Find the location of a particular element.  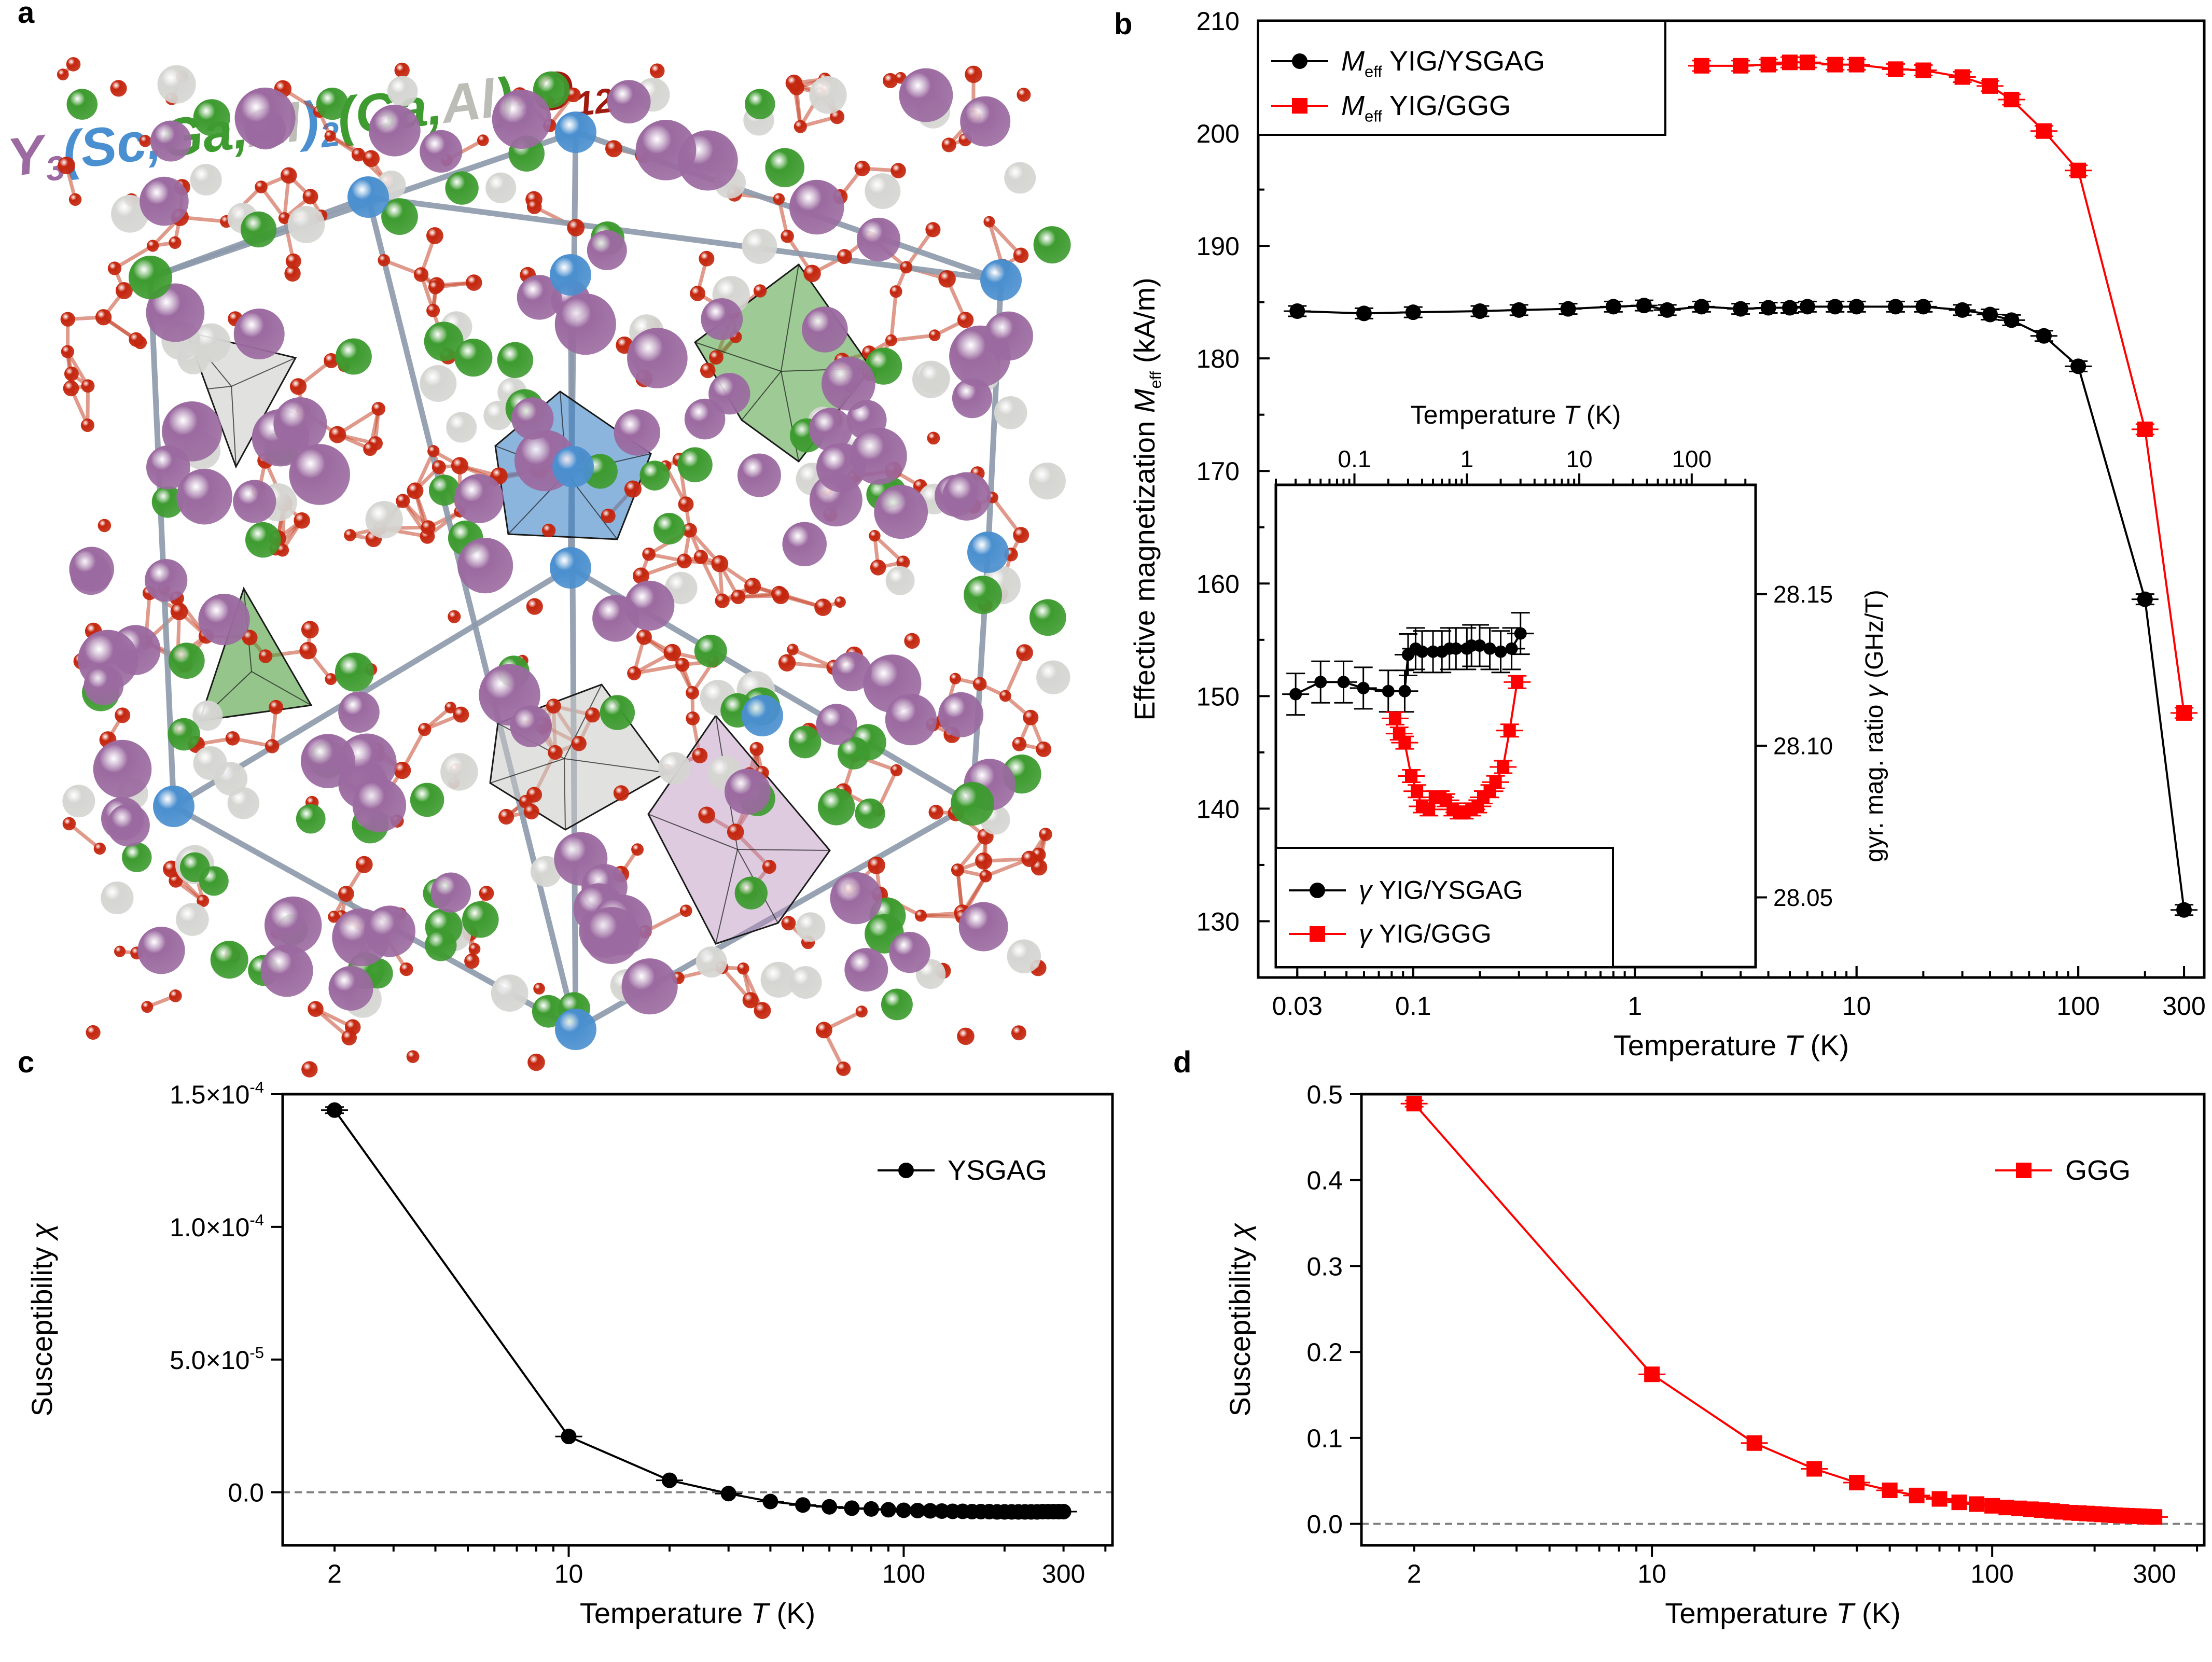

y-label-text: gyr. mag. ratio is located at coordinates (1874, 780).